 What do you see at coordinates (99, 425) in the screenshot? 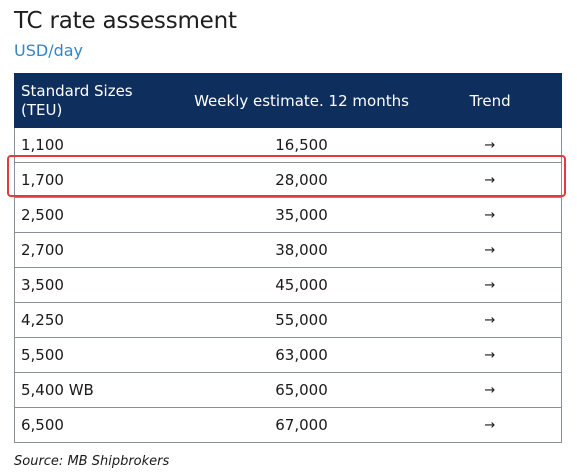
I see `cell-size: 6,500` at bounding box center [99, 425].